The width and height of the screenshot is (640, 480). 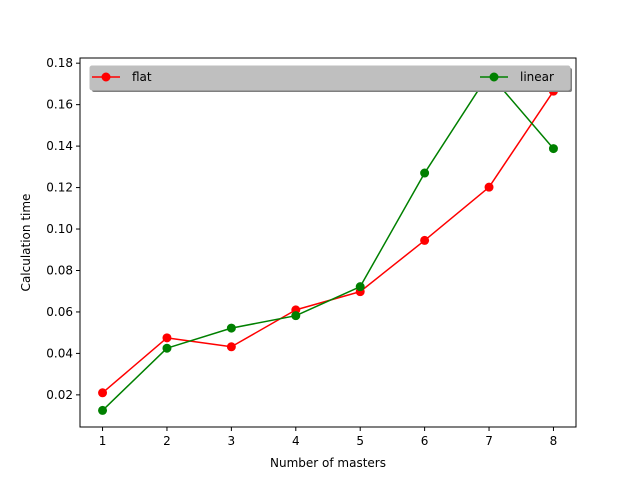 What do you see at coordinates (142, 77) in the screenshot?
I see `legend-label-flat: flat` at bounding box center [142, 77].